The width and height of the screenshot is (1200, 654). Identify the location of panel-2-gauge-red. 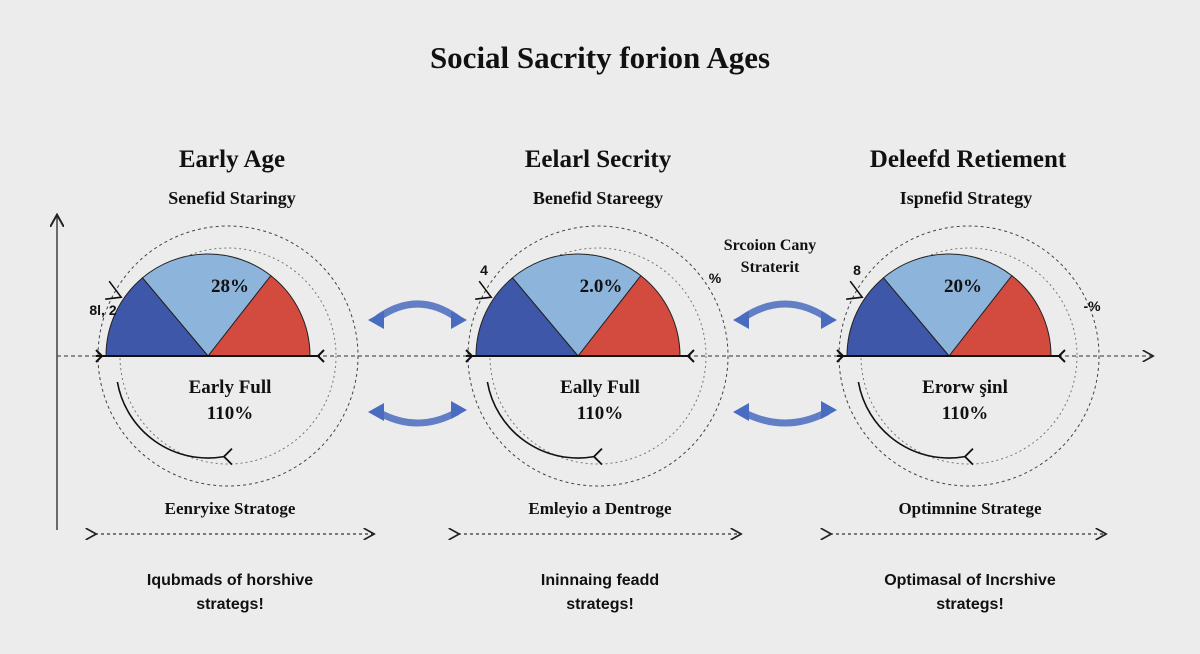
(628, 315).